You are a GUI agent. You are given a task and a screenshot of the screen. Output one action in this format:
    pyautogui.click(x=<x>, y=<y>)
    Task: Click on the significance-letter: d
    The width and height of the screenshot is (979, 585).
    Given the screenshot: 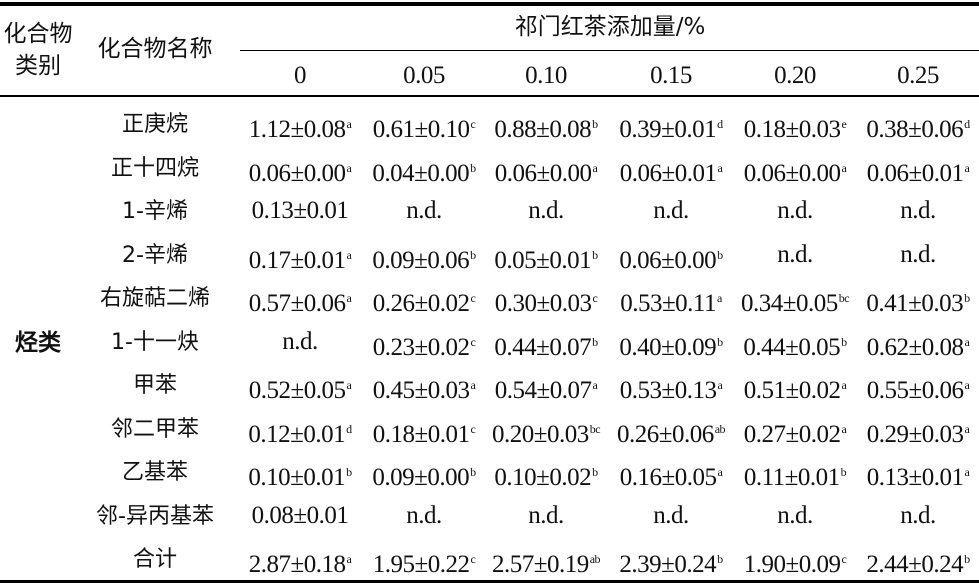 What is the action you would take?
    pyautogui.click(x=967, y=124)
    